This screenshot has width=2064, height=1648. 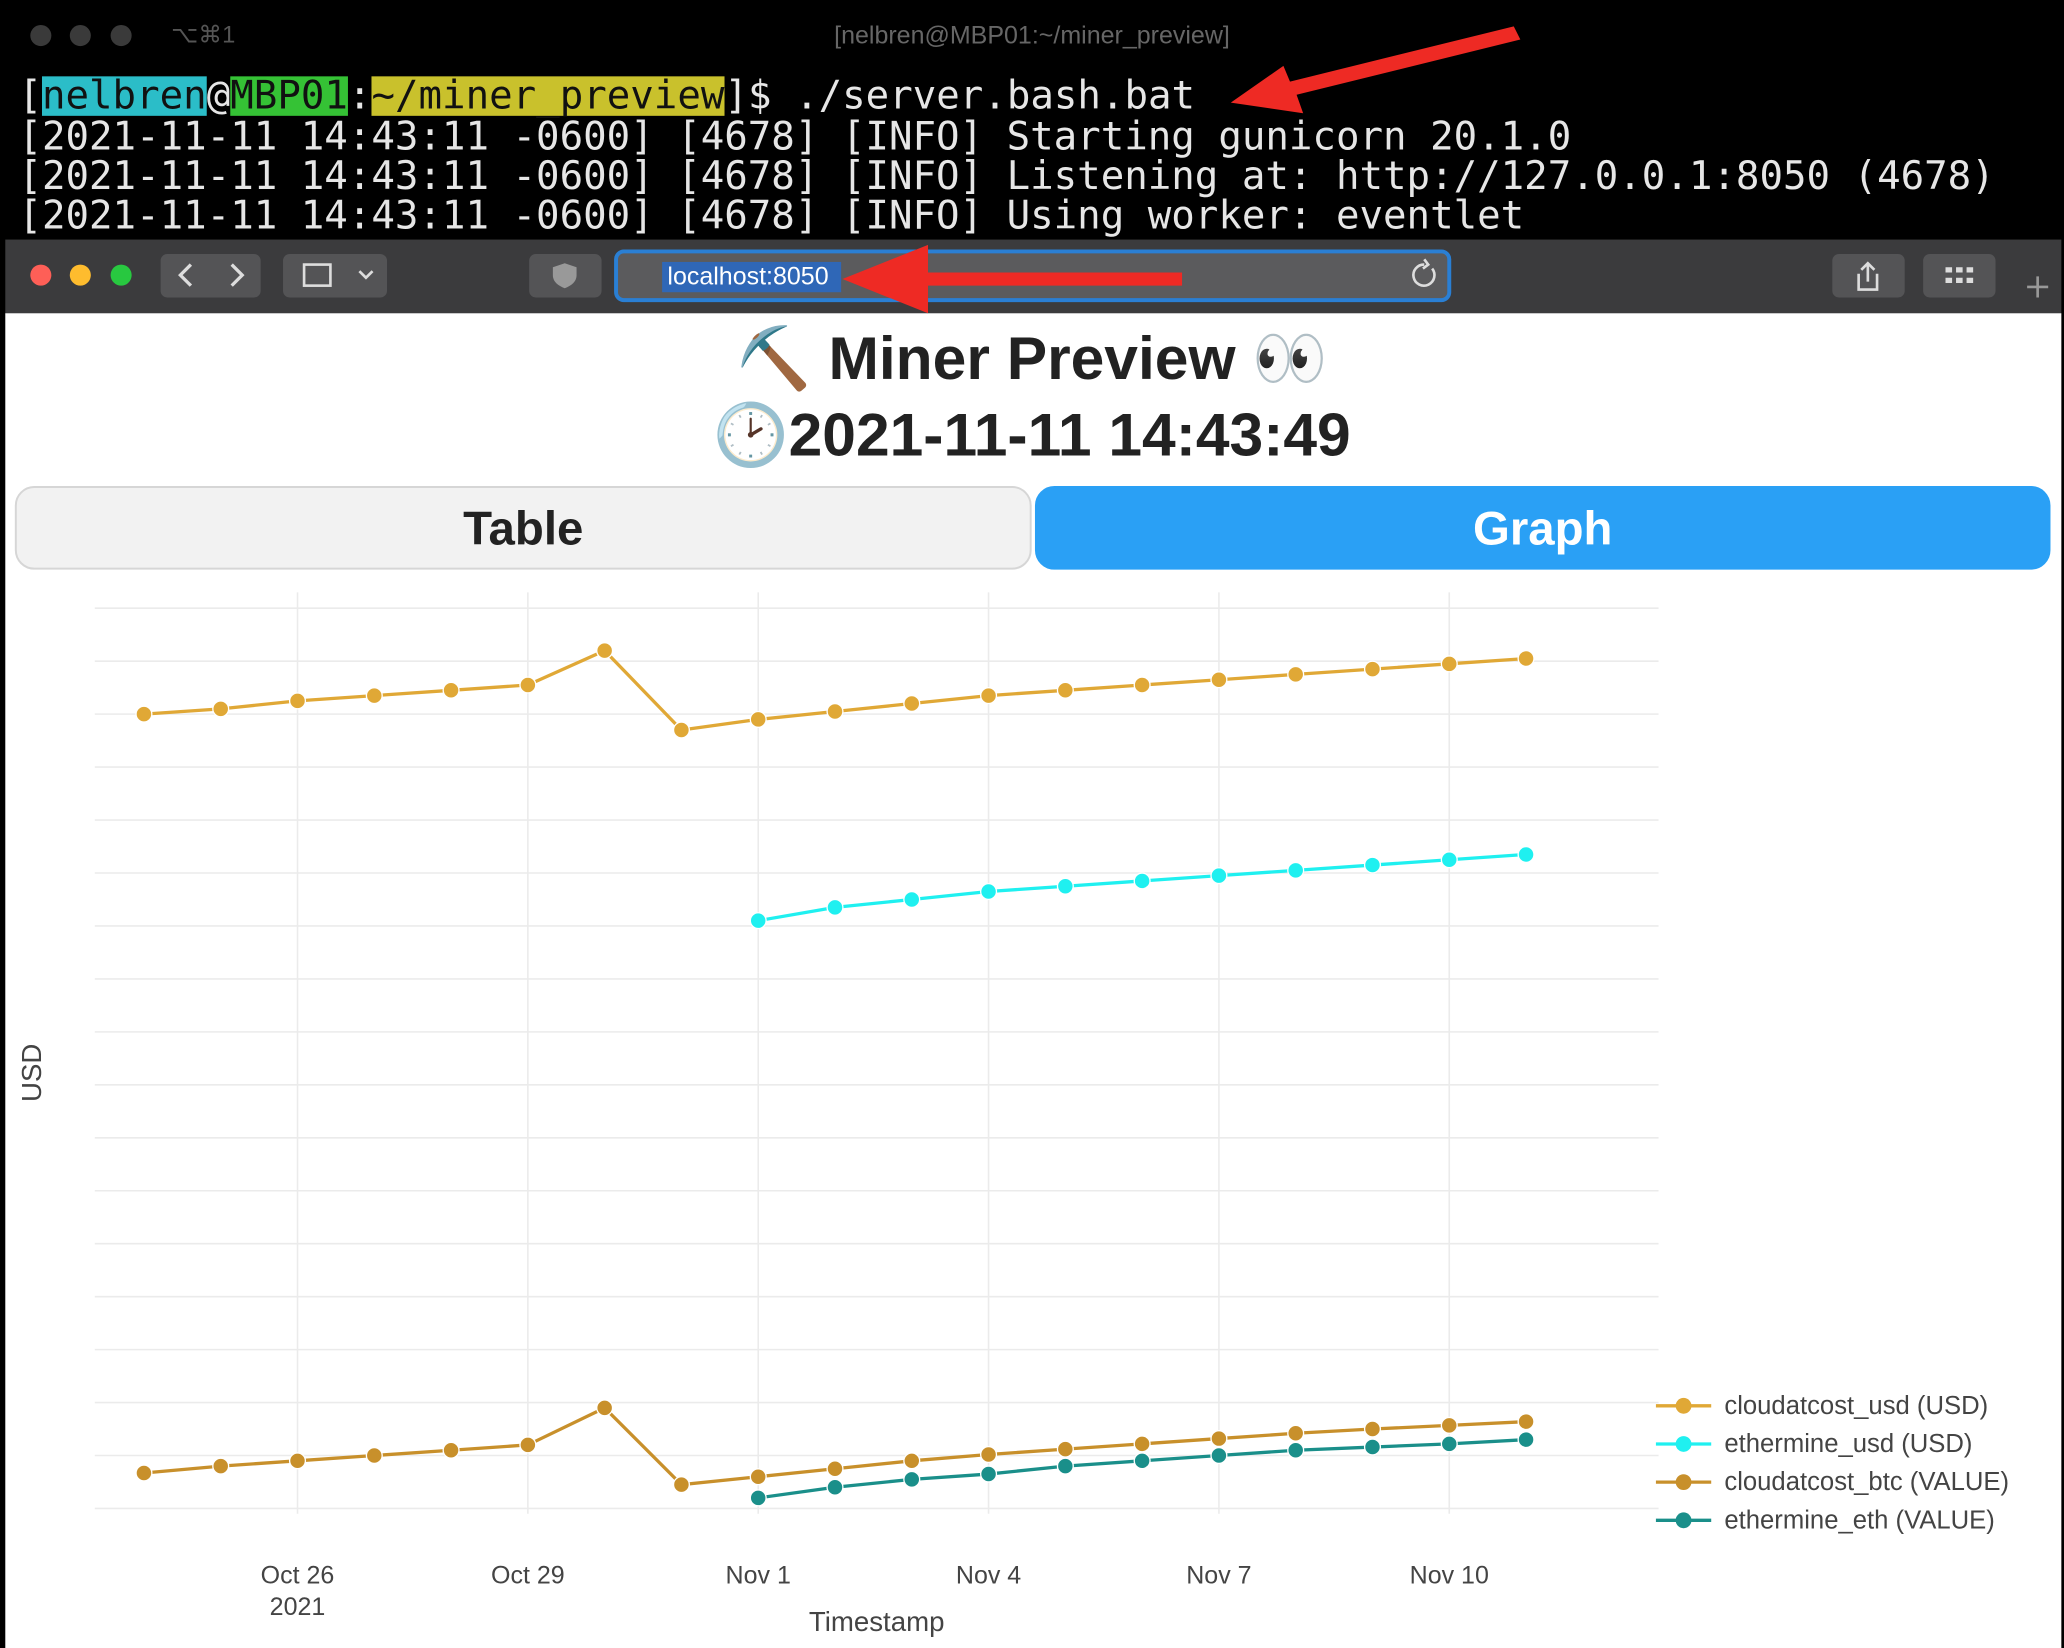 I want to click on x-tick-label: Nov 10, so click(x=1449, y=1576).